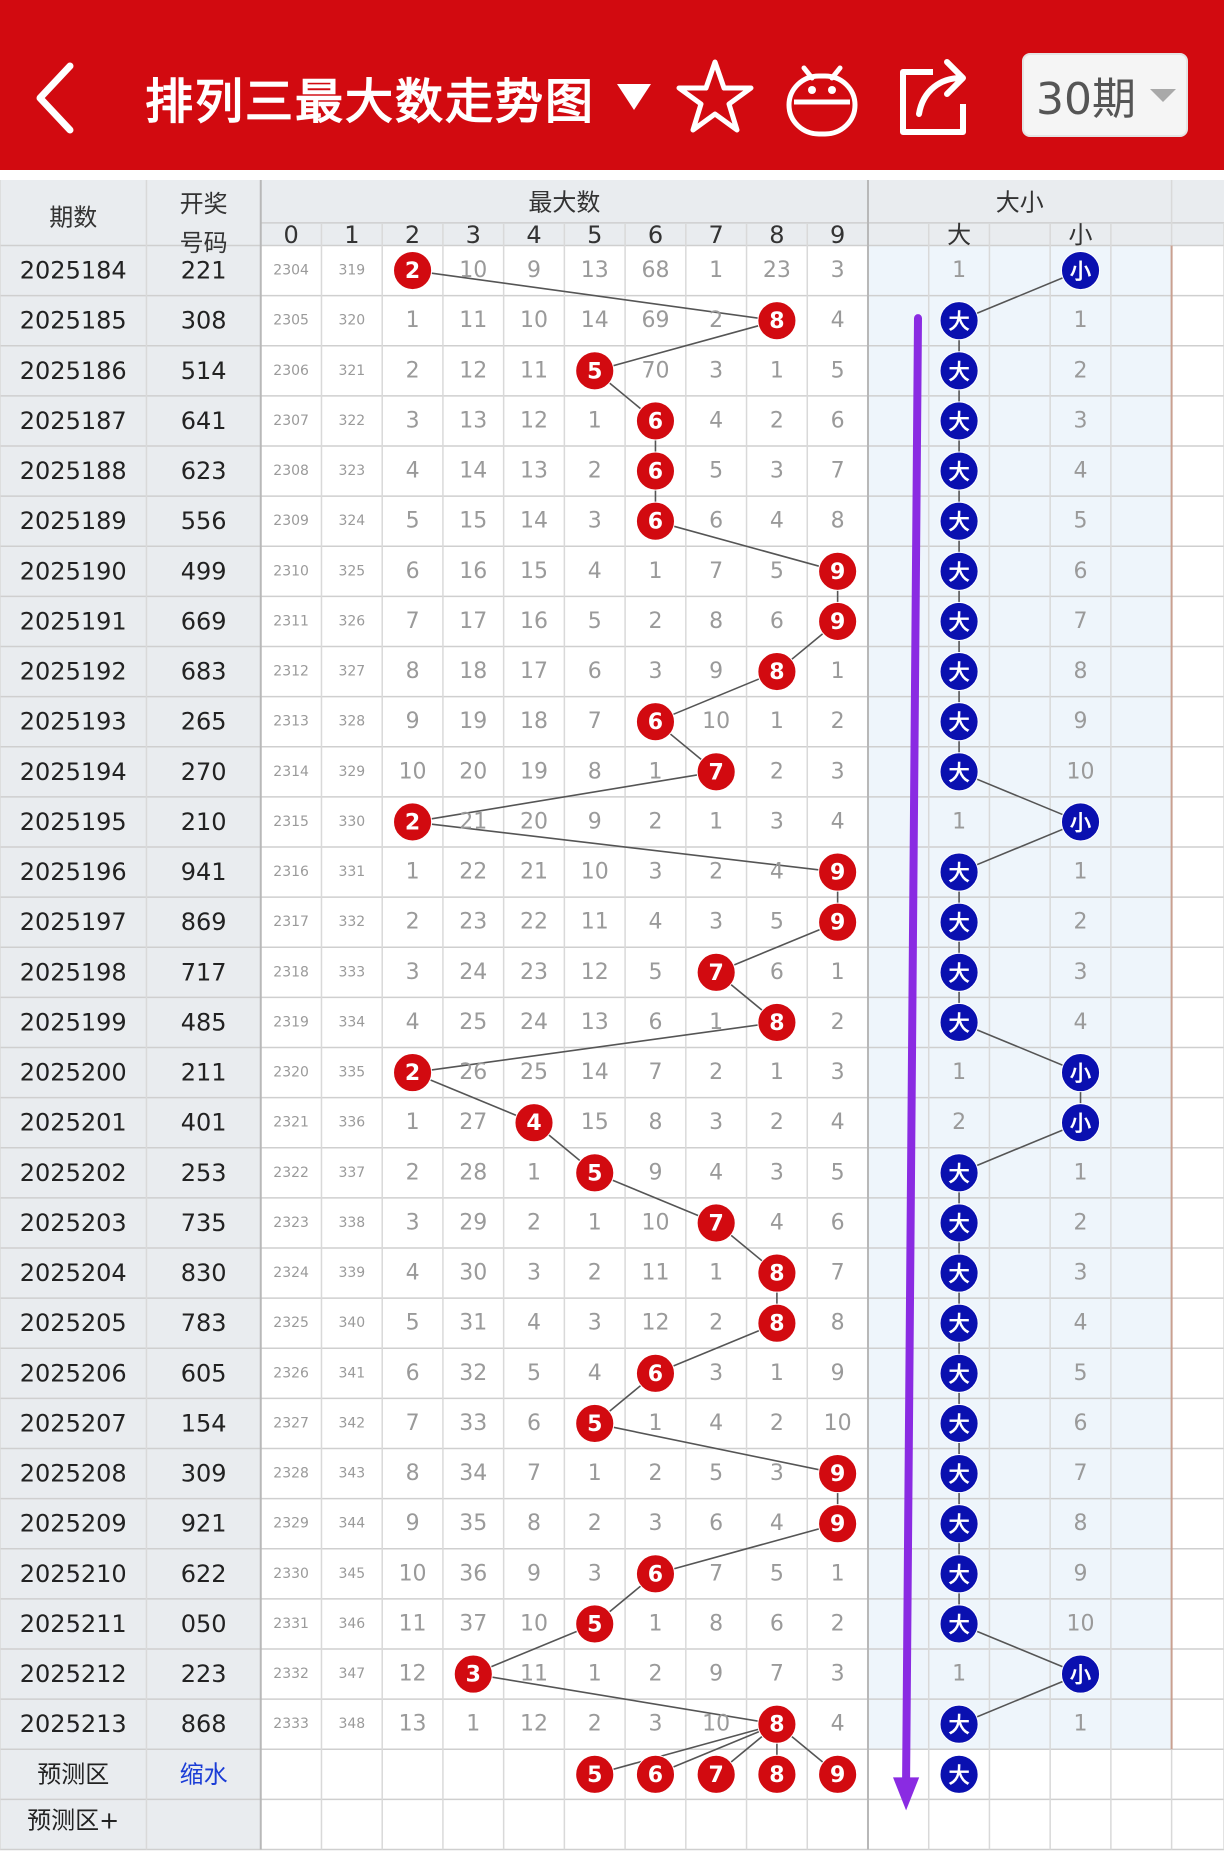 The height and width of the screenshot is (1867, 1224). I want to click on size-omission-cell: 9, so click(1081, 1573).